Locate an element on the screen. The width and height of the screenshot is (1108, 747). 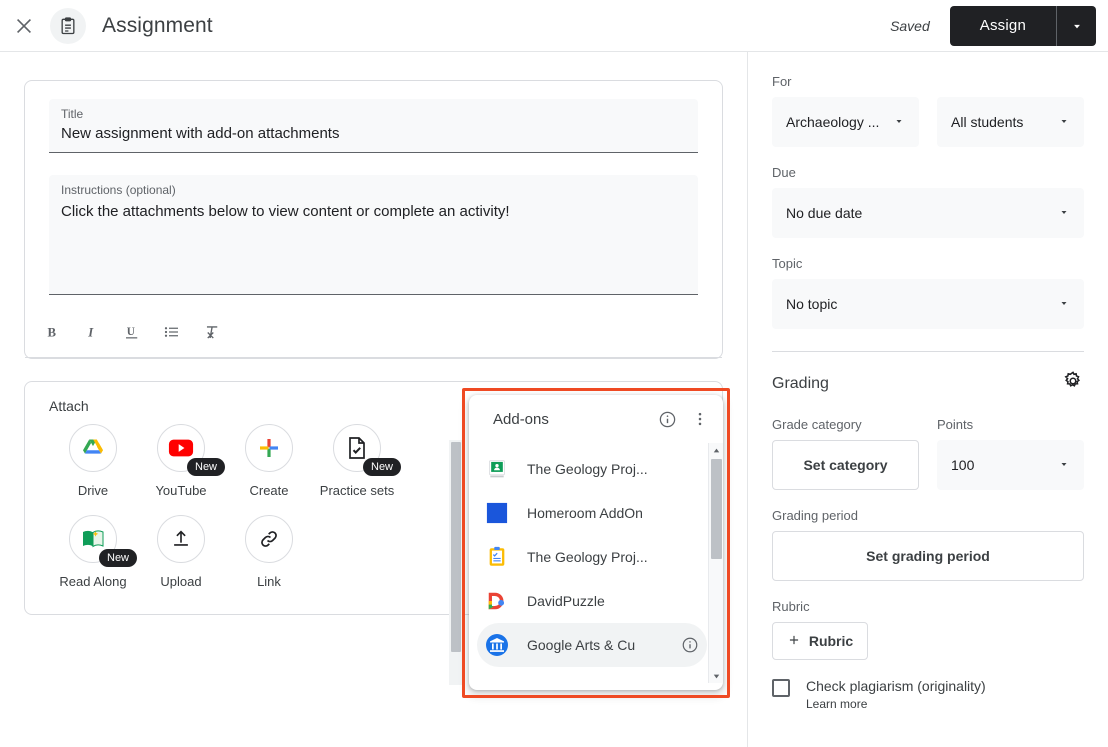
attach-label: Practice sets is located at coordinates (357, 490).